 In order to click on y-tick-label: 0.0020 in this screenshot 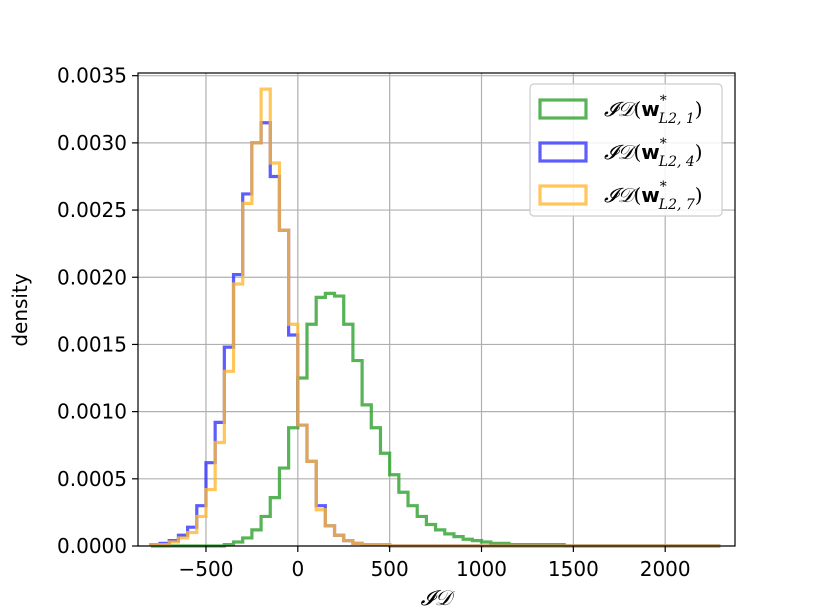, I will do `click(92, 277)`.